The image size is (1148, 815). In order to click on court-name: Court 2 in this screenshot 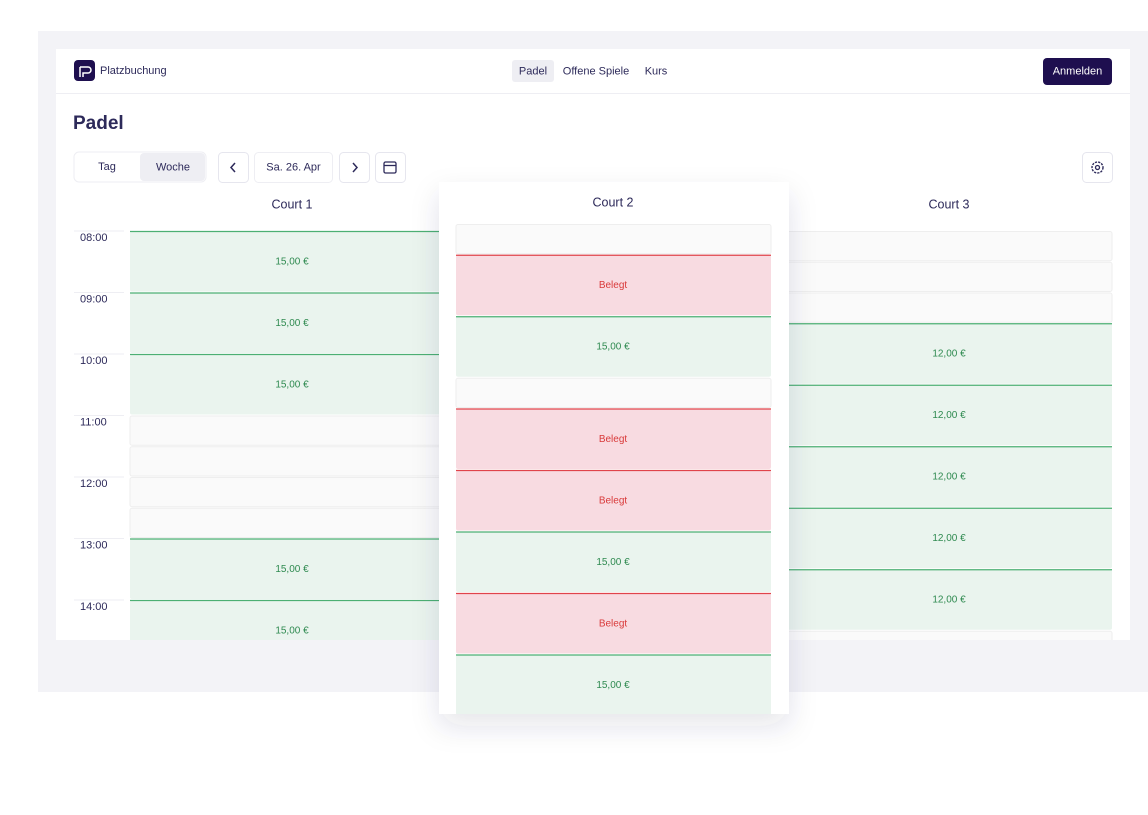, I will do `click(613, 202)`.